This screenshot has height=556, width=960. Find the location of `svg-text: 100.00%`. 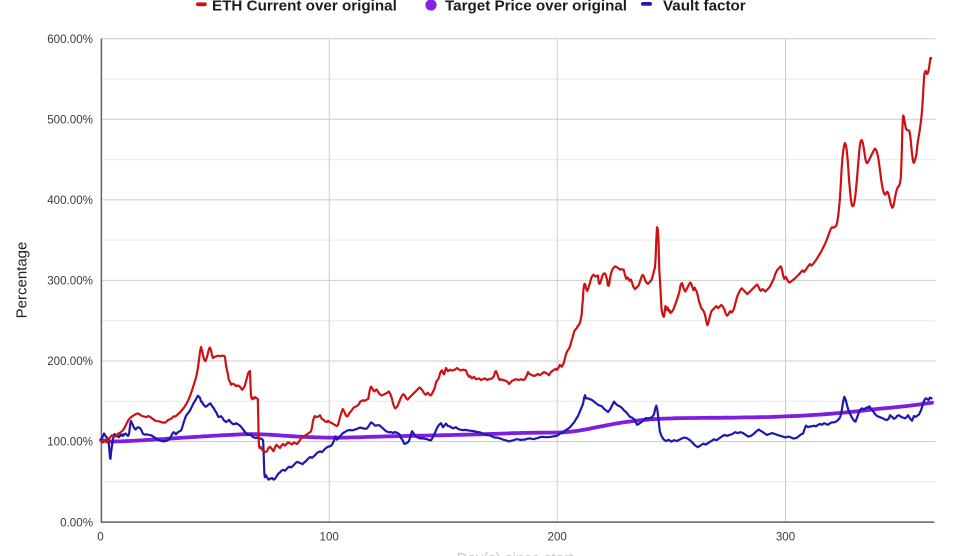

svg-text: 100.00% is located at coordinates (70, 442).